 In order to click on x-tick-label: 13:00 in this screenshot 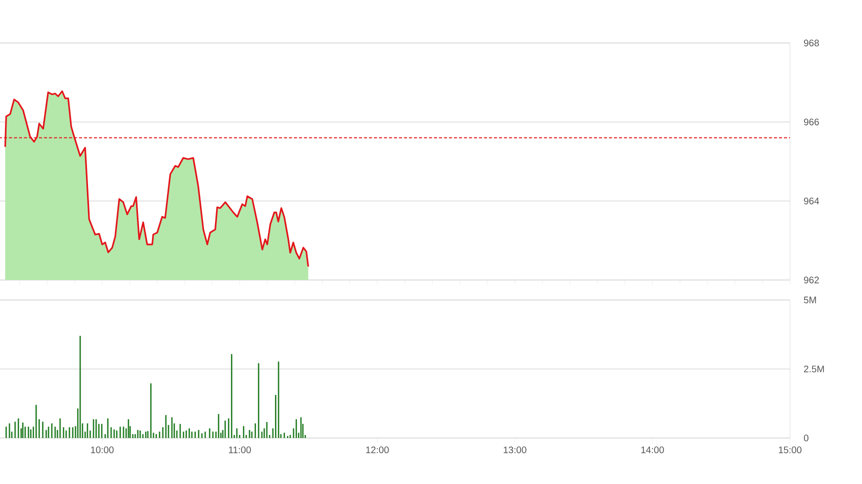, I will do `click(515, 450)`.